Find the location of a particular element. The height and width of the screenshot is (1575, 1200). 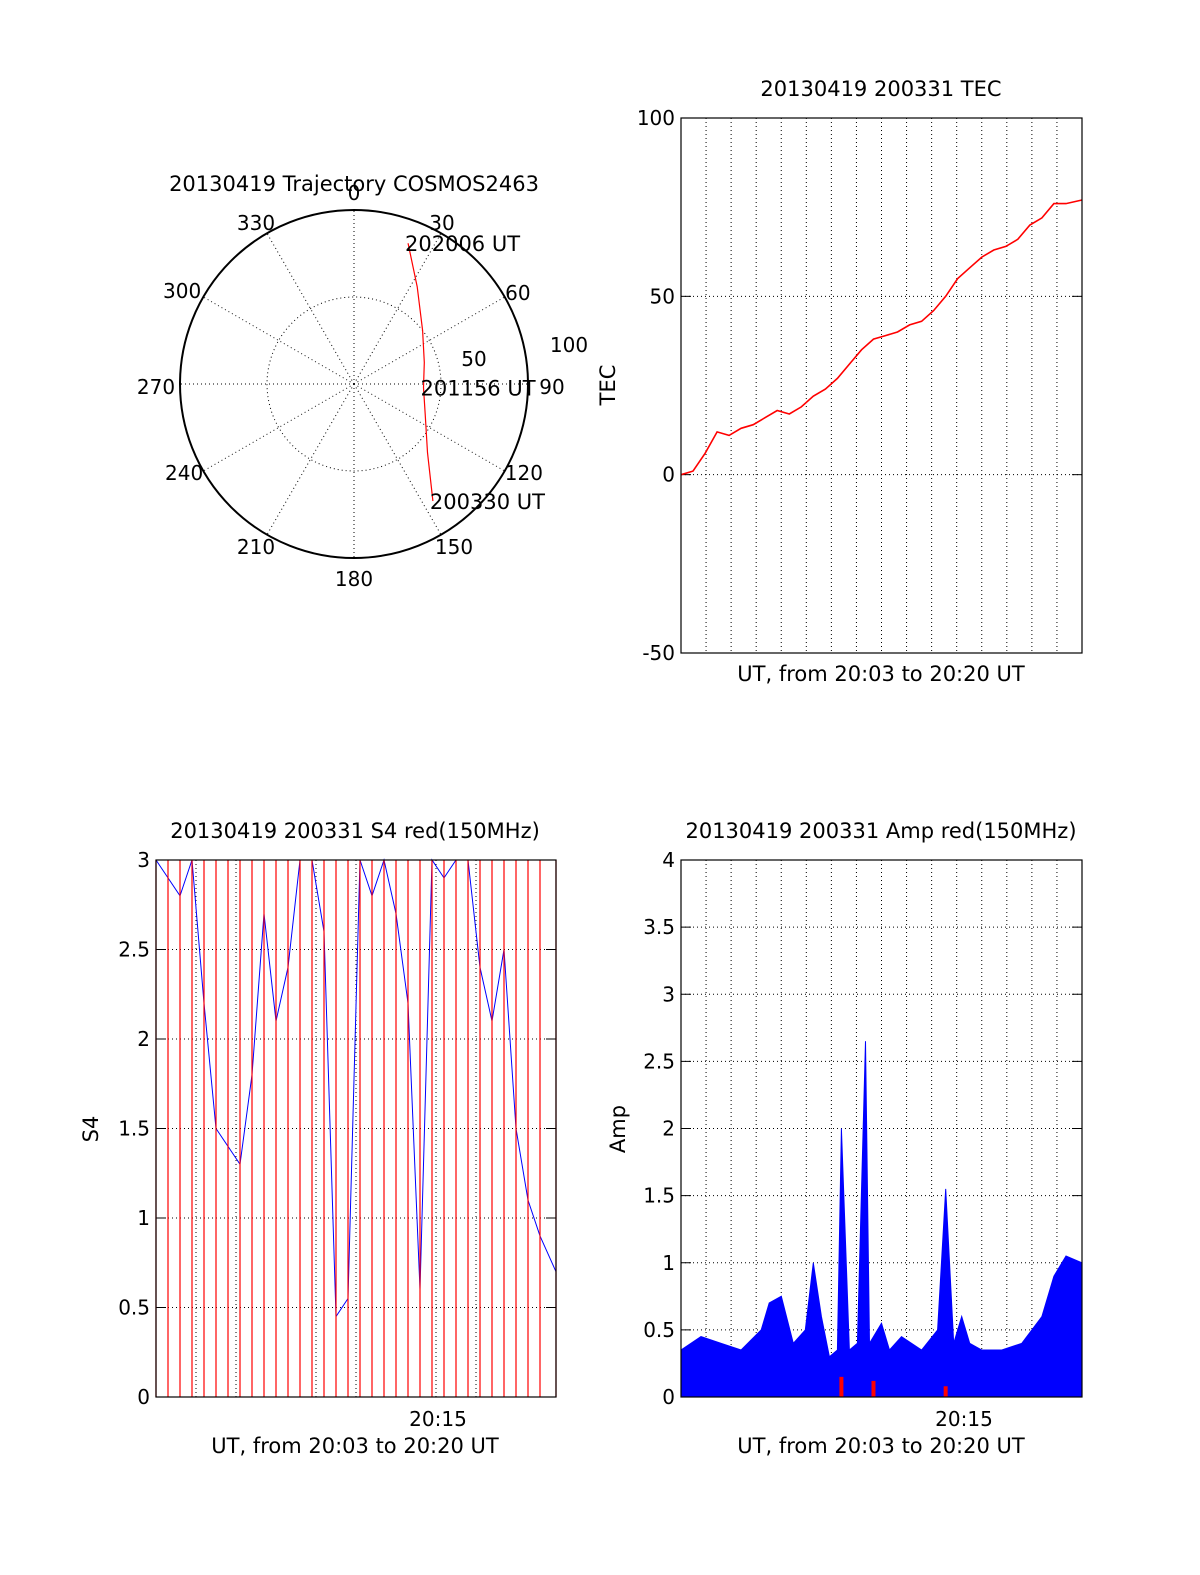

polar-angle-label: 210 is located at coordinates (256, 547).